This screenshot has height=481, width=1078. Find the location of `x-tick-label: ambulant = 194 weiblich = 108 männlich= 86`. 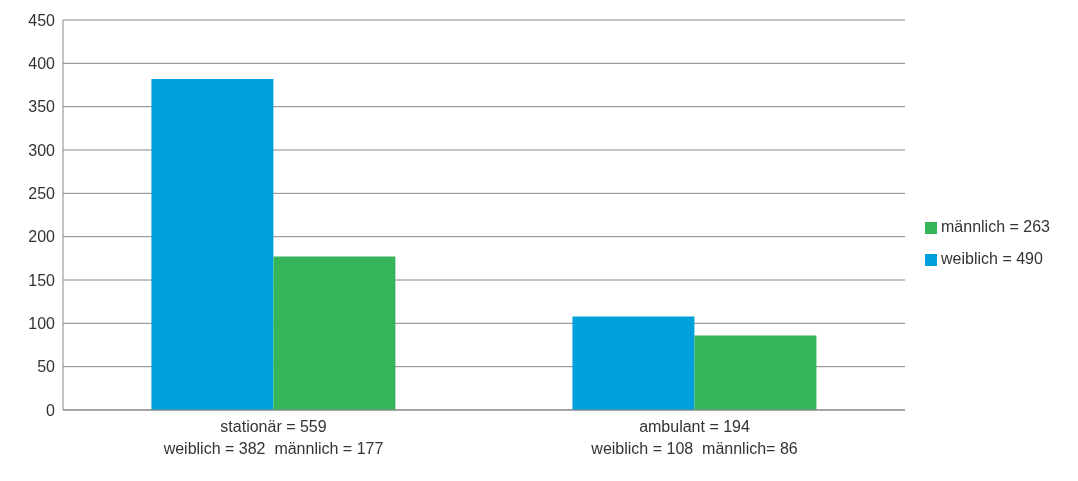

x-tick-label: ambulant = 194 weiblich = 108 männlich= 86 is located at coordinates (694, 437).